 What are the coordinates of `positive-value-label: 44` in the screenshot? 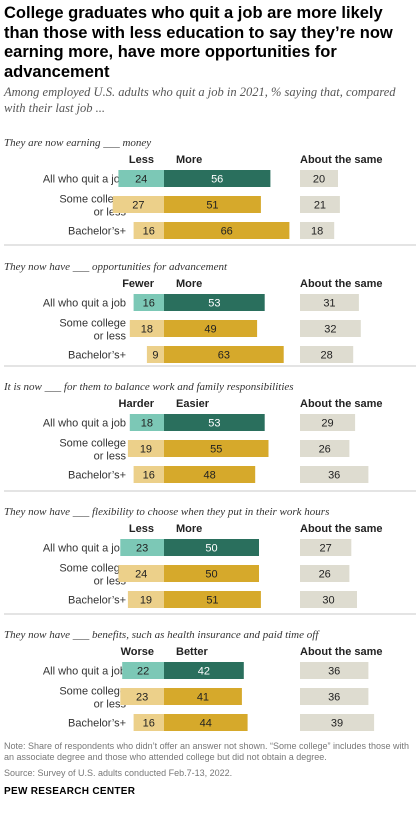 It's located at (206, 724).